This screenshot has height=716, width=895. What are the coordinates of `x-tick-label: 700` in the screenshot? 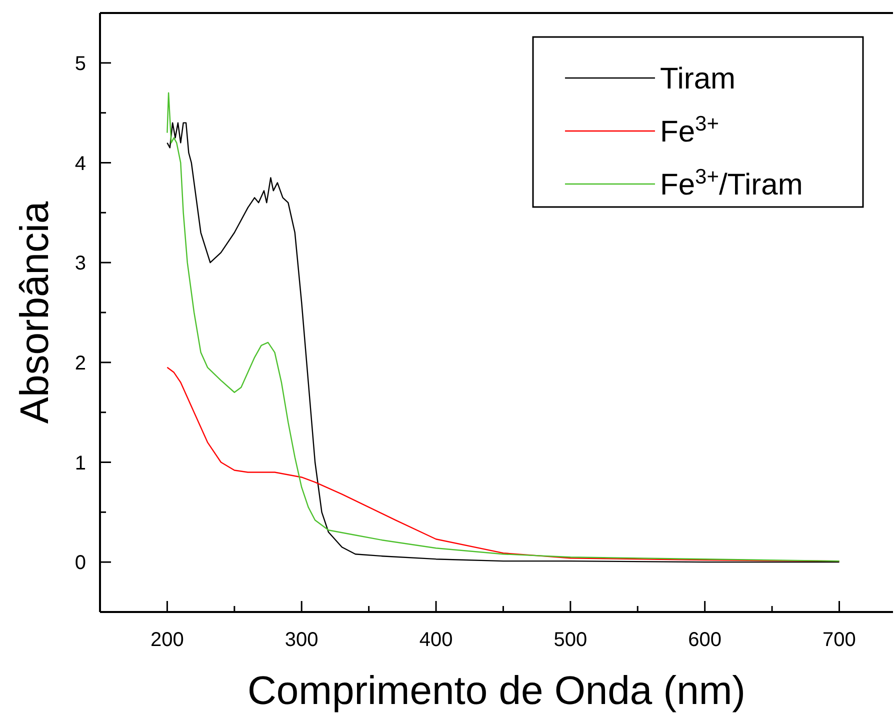 It's located at (839, 640).